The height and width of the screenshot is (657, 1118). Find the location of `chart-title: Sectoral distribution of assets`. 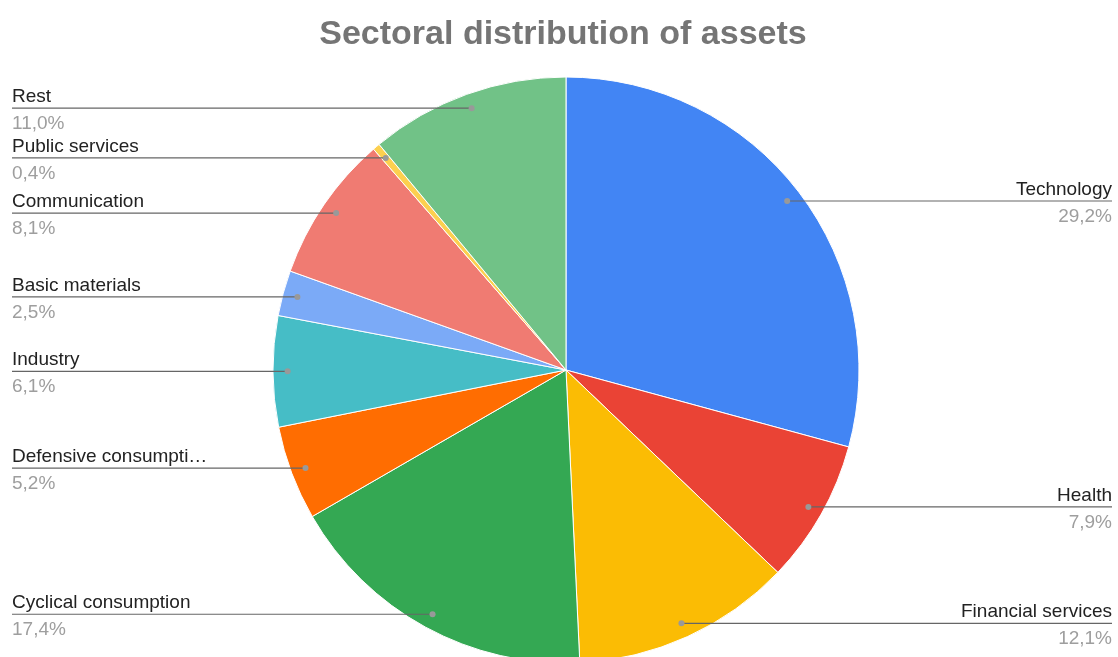

chart-title: Sectoral distribution of assets is located at coordinates (563, 32).